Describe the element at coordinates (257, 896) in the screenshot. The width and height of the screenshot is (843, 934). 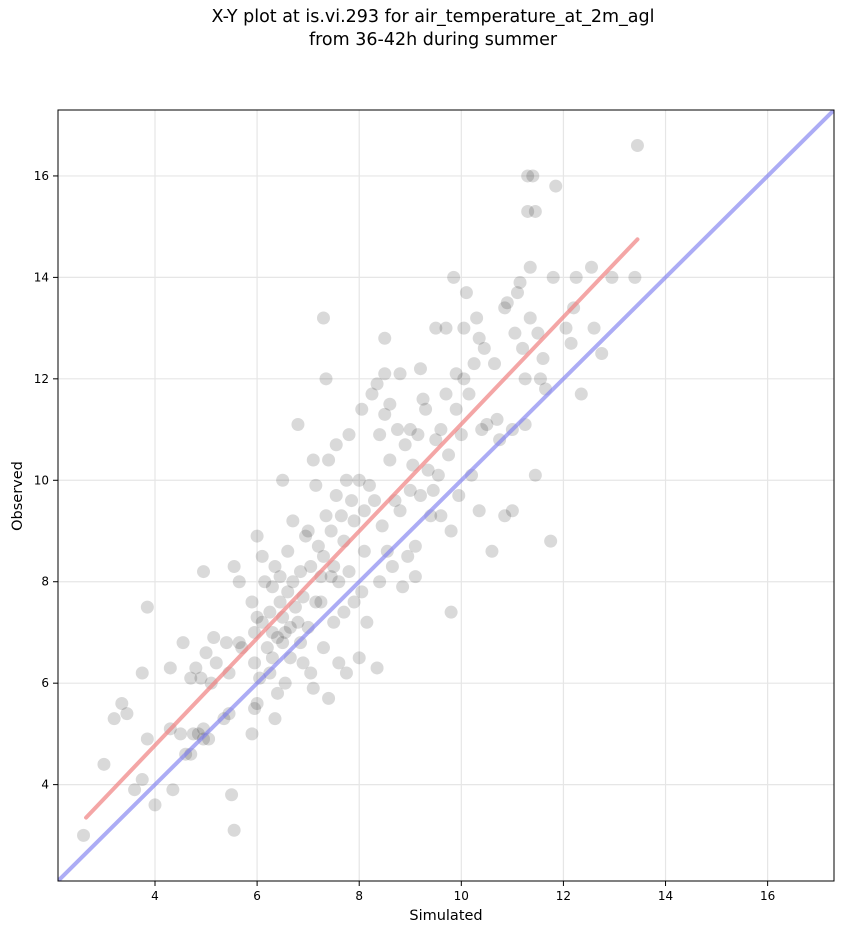
I see `x-tick-label: 6` at that location.